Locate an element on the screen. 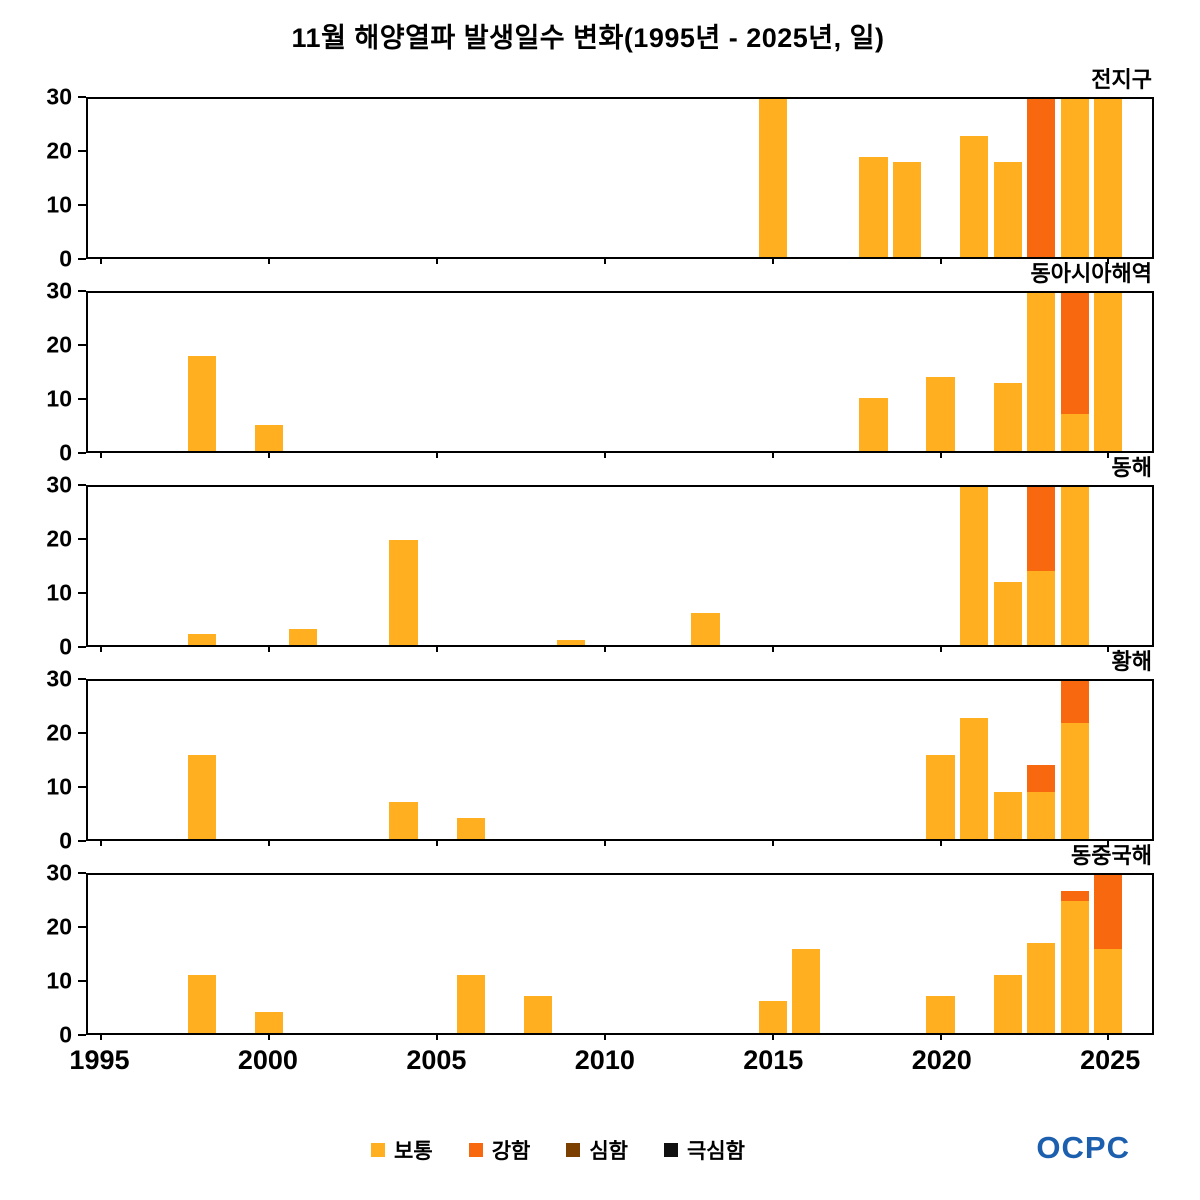 The width and height of the screenshot is (1200, 1200). legend-label: 심함 is located at coordinates (608, 1151).